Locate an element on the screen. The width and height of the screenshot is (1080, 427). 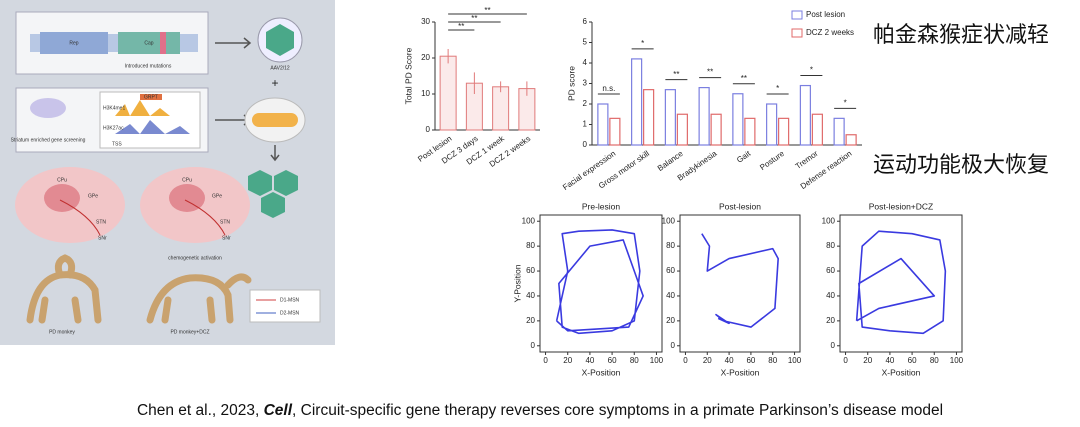
label: D2-MSN is located at coordinates (290, 313).